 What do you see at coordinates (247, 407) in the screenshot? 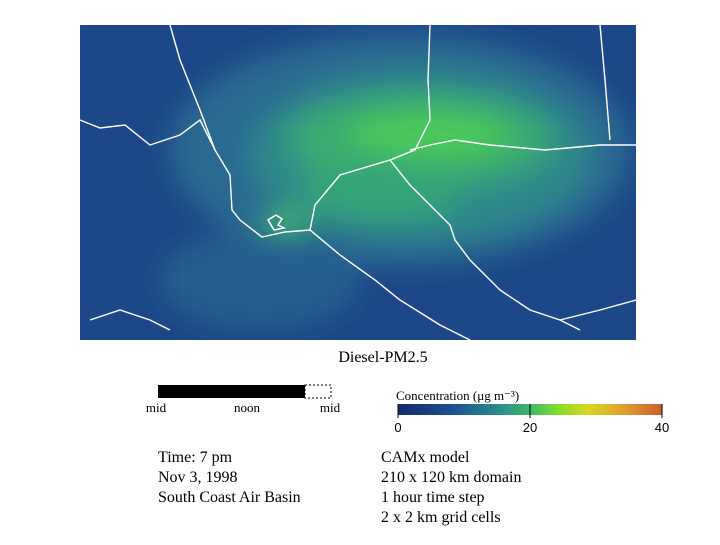
I see `time-label: noon` at bounding box center [247, 407].